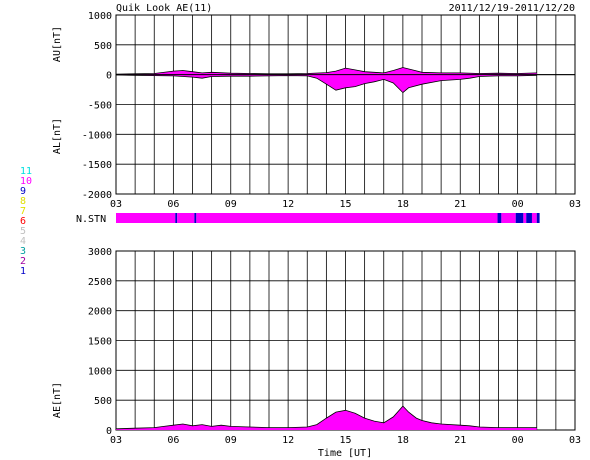 This screenshot has height=460, width=590. I want to click on legend-entry: 4, so click(23, 241).